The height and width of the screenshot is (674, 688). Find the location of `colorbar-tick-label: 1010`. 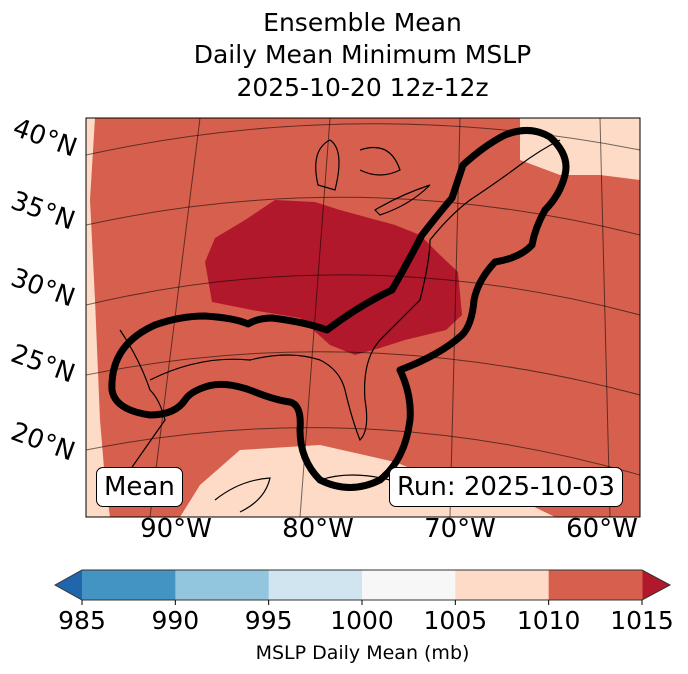

colorbar-tick-label: 1010 is located at coordinates (548, 620).